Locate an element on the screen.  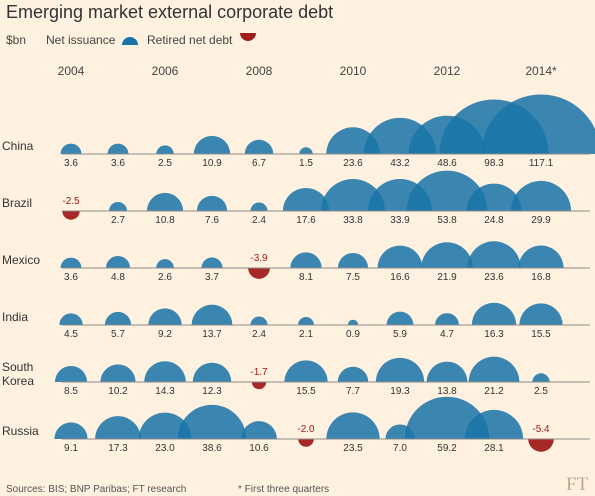
value-label: 4.8 is located at coordinates (118, 277).